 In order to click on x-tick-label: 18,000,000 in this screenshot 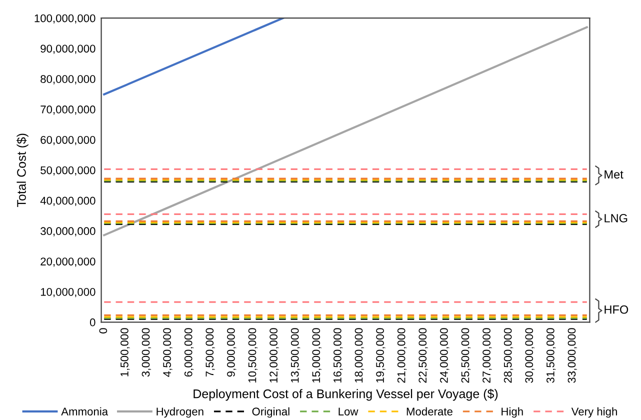, I will do `click(359, 355)`.